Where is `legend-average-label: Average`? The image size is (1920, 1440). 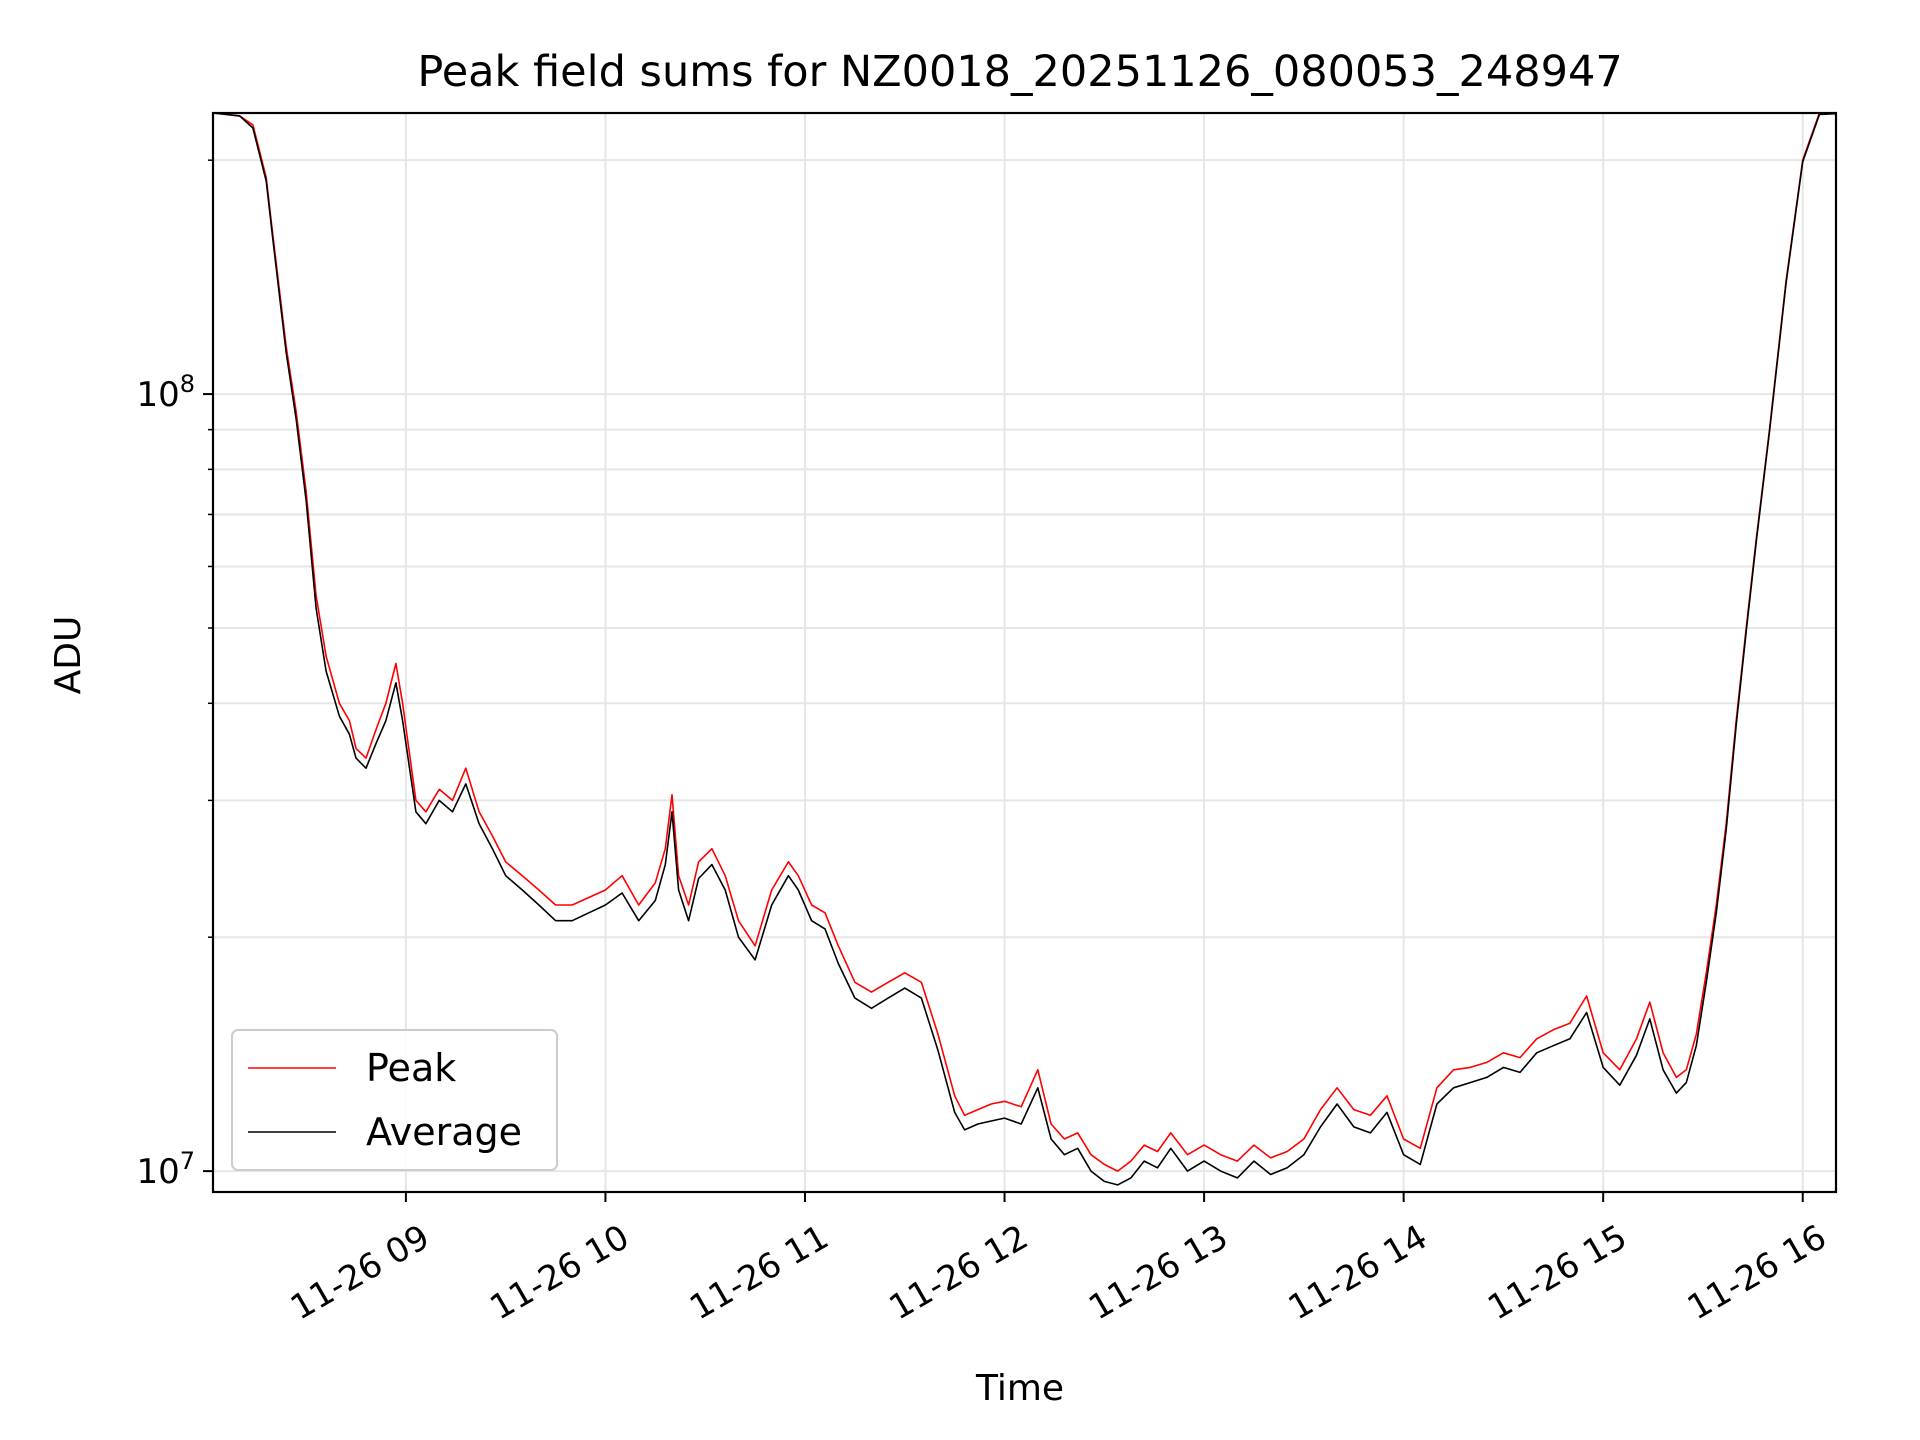
legend-average-label: Average is located at coordinates (444, 1132).